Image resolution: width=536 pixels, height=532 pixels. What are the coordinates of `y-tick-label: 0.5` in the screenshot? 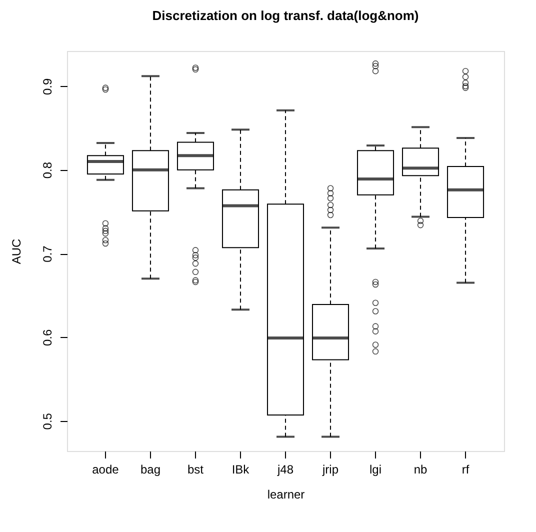 It's located at (47, 421).